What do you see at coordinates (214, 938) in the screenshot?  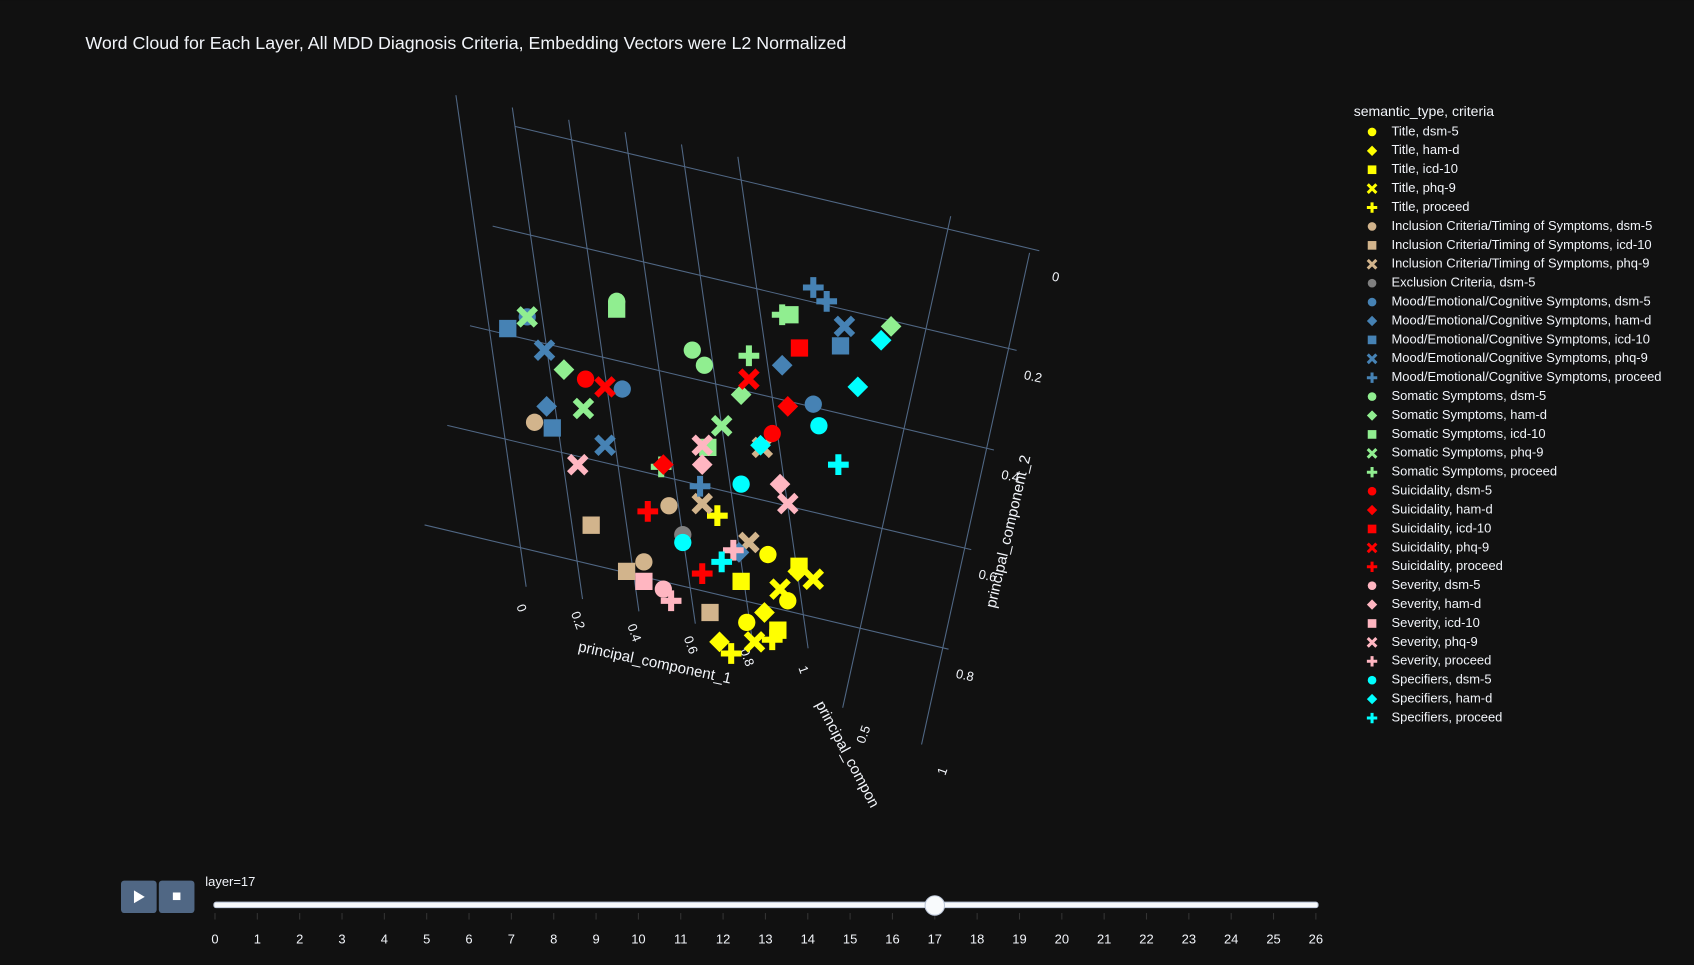 I see `slider-step-label: 0` at bounding box center [214, 938].